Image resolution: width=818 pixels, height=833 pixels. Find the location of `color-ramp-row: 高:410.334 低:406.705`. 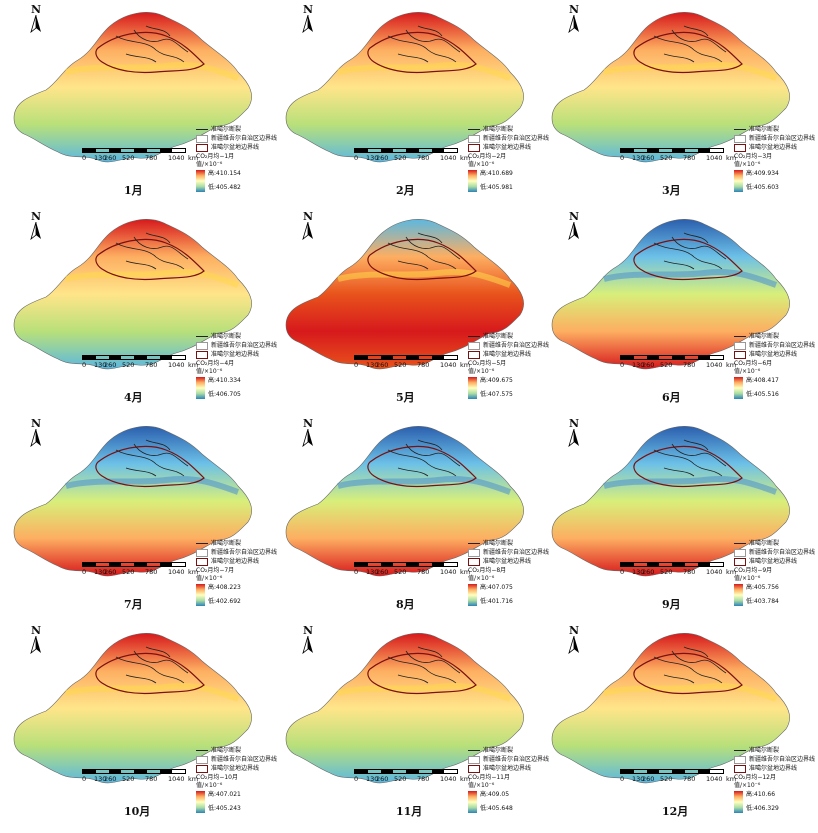

color-ramp-row: 高:410.334 低:406.705 is located at coordinates (238, 388).